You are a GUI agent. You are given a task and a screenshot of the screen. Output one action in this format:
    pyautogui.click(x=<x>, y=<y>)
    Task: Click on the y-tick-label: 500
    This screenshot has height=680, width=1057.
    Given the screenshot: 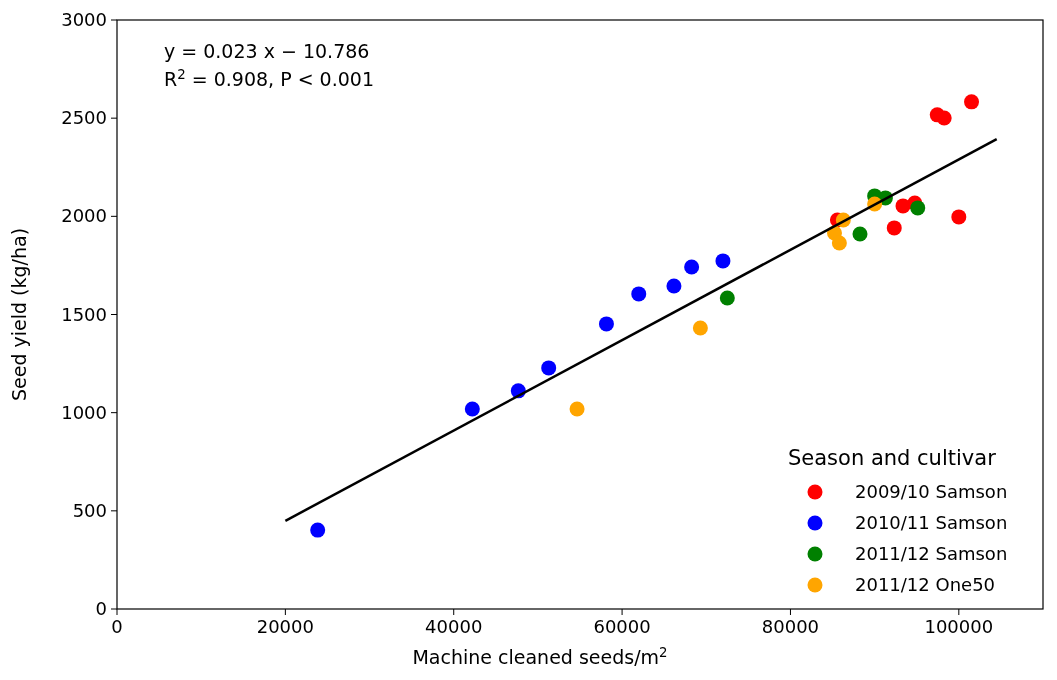 What is the action you would take?
    pyautogui.click(x=89, y=510)
    